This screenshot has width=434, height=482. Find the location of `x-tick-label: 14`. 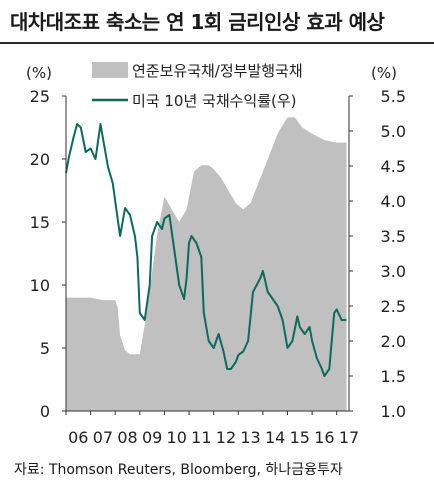

x-tick-label: 14 is located at coordinates (275, 437).